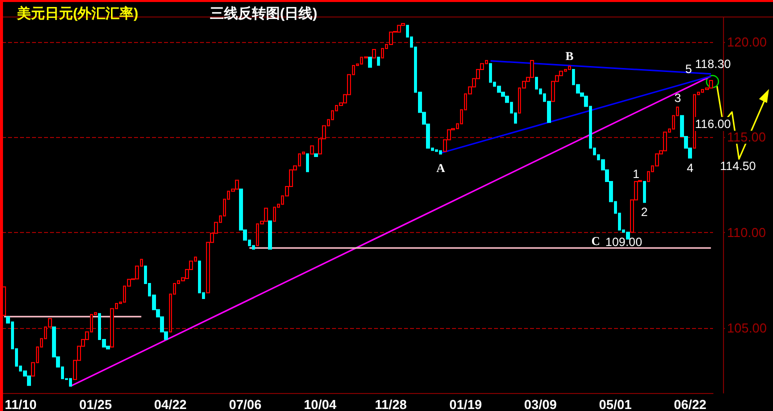 Image resolution: width=773 pixels, height=411 pixels. Describe the element at coordinates (615, 404) in the screenshot. I see `x-tick-label: 05/01` at that location.